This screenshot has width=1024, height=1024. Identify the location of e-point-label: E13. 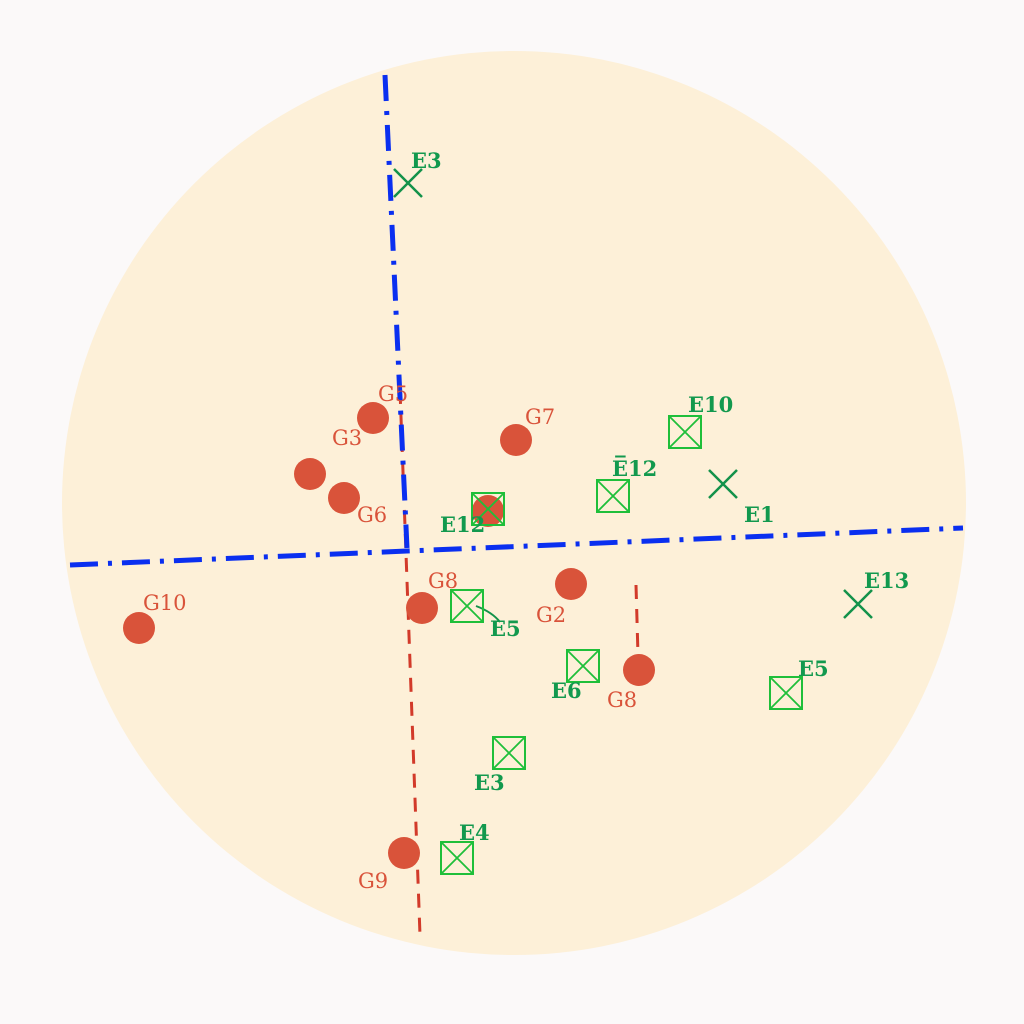
(886, 580).